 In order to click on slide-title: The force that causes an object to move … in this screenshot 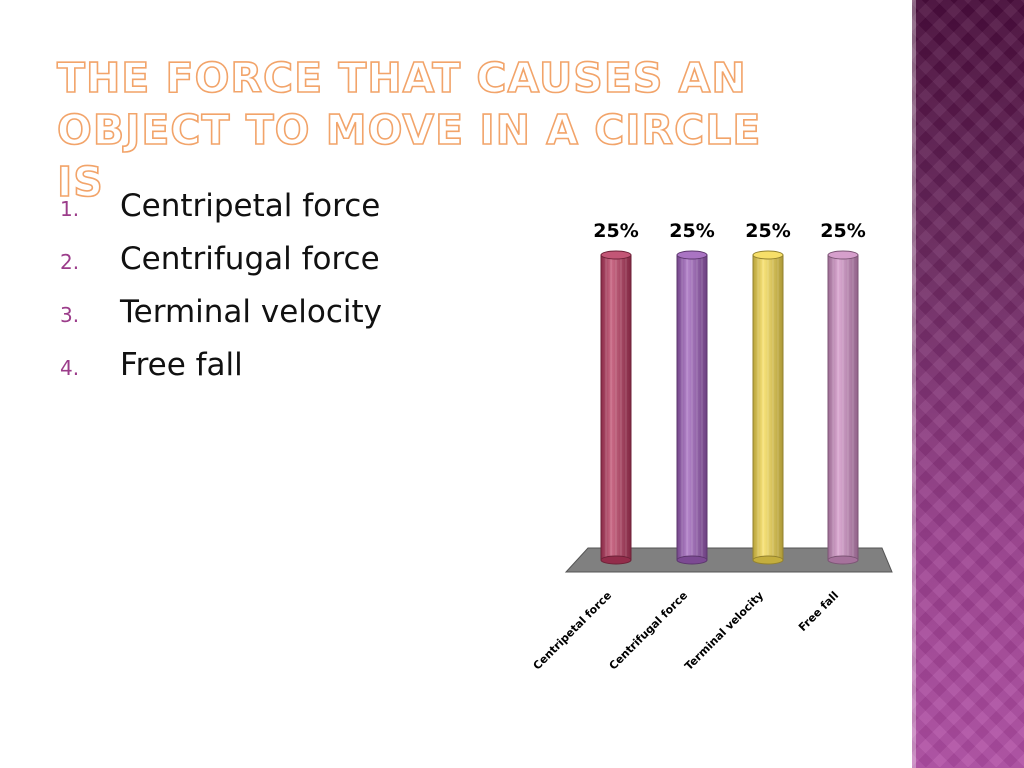, I will do `click(409, 130)`.